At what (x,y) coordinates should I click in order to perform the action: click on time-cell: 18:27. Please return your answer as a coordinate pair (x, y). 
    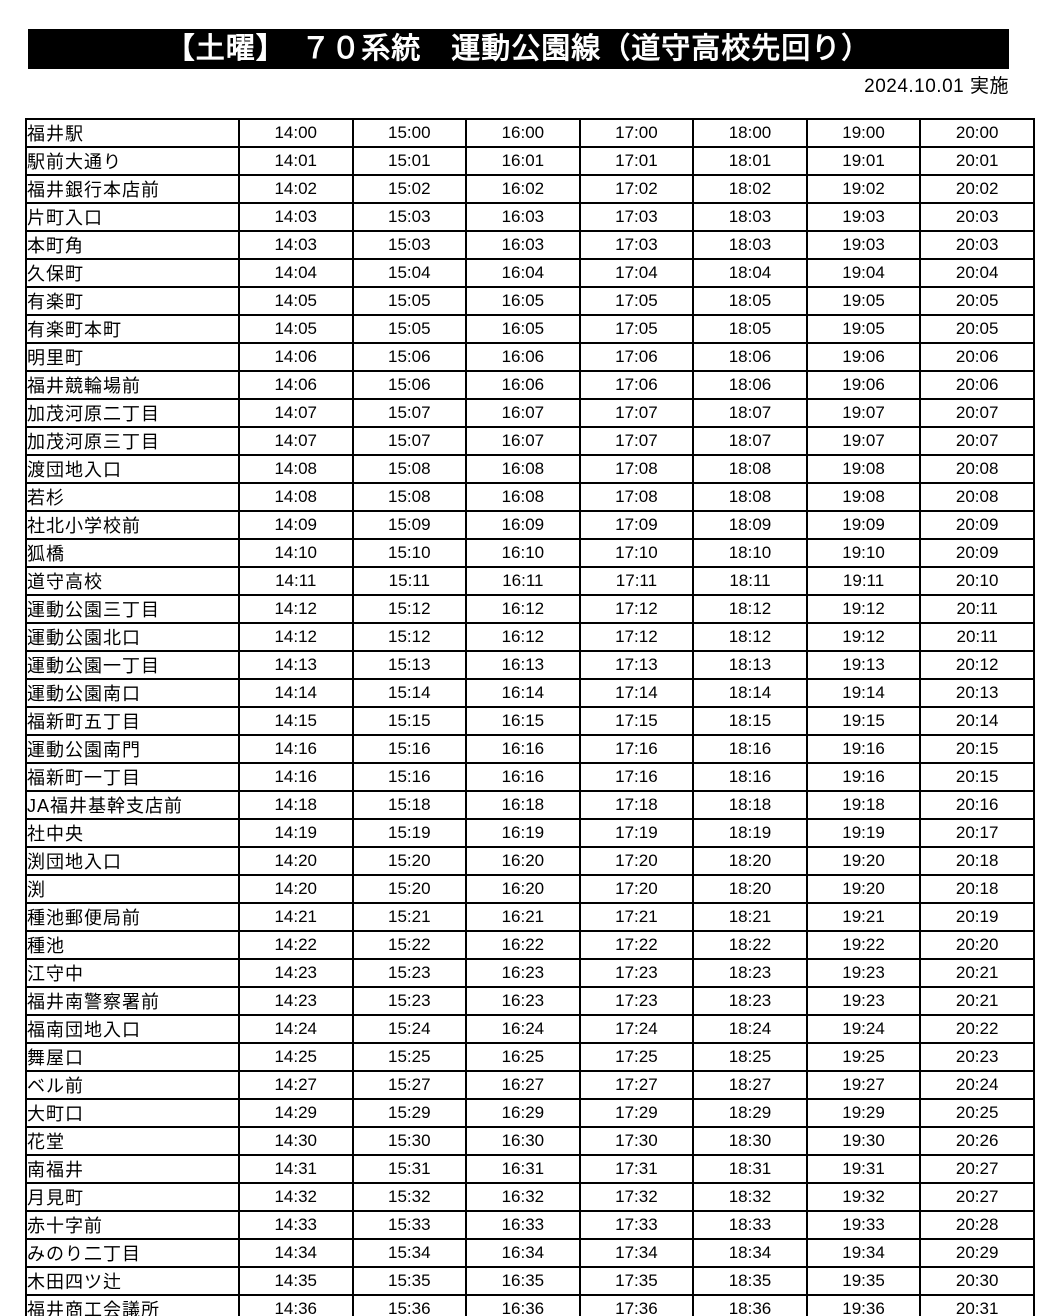
    Looking at the image, I should click on (750, 1085).